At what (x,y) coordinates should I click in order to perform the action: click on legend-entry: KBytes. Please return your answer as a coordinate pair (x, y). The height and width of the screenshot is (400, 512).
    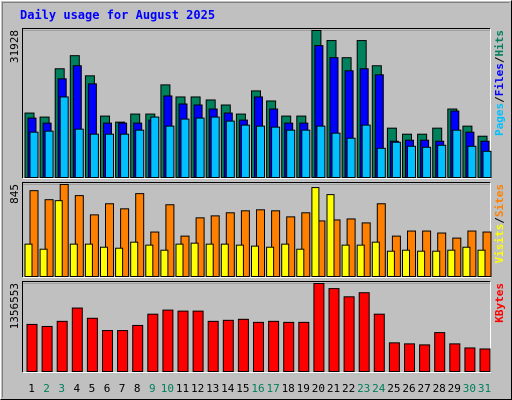
    Looking at the image, I should click on (499, 303).